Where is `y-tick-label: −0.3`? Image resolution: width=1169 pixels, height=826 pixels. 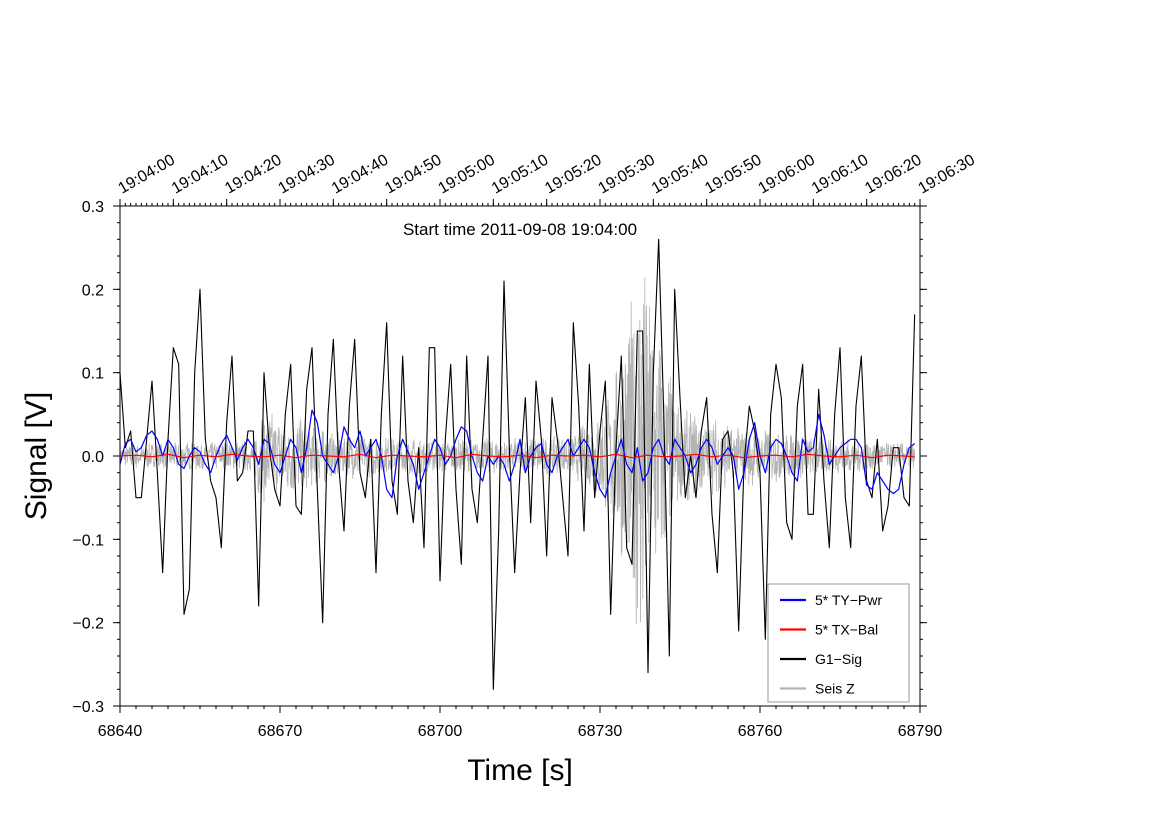
y-tick-label: −0.3 is located at coordinates (88, 707).